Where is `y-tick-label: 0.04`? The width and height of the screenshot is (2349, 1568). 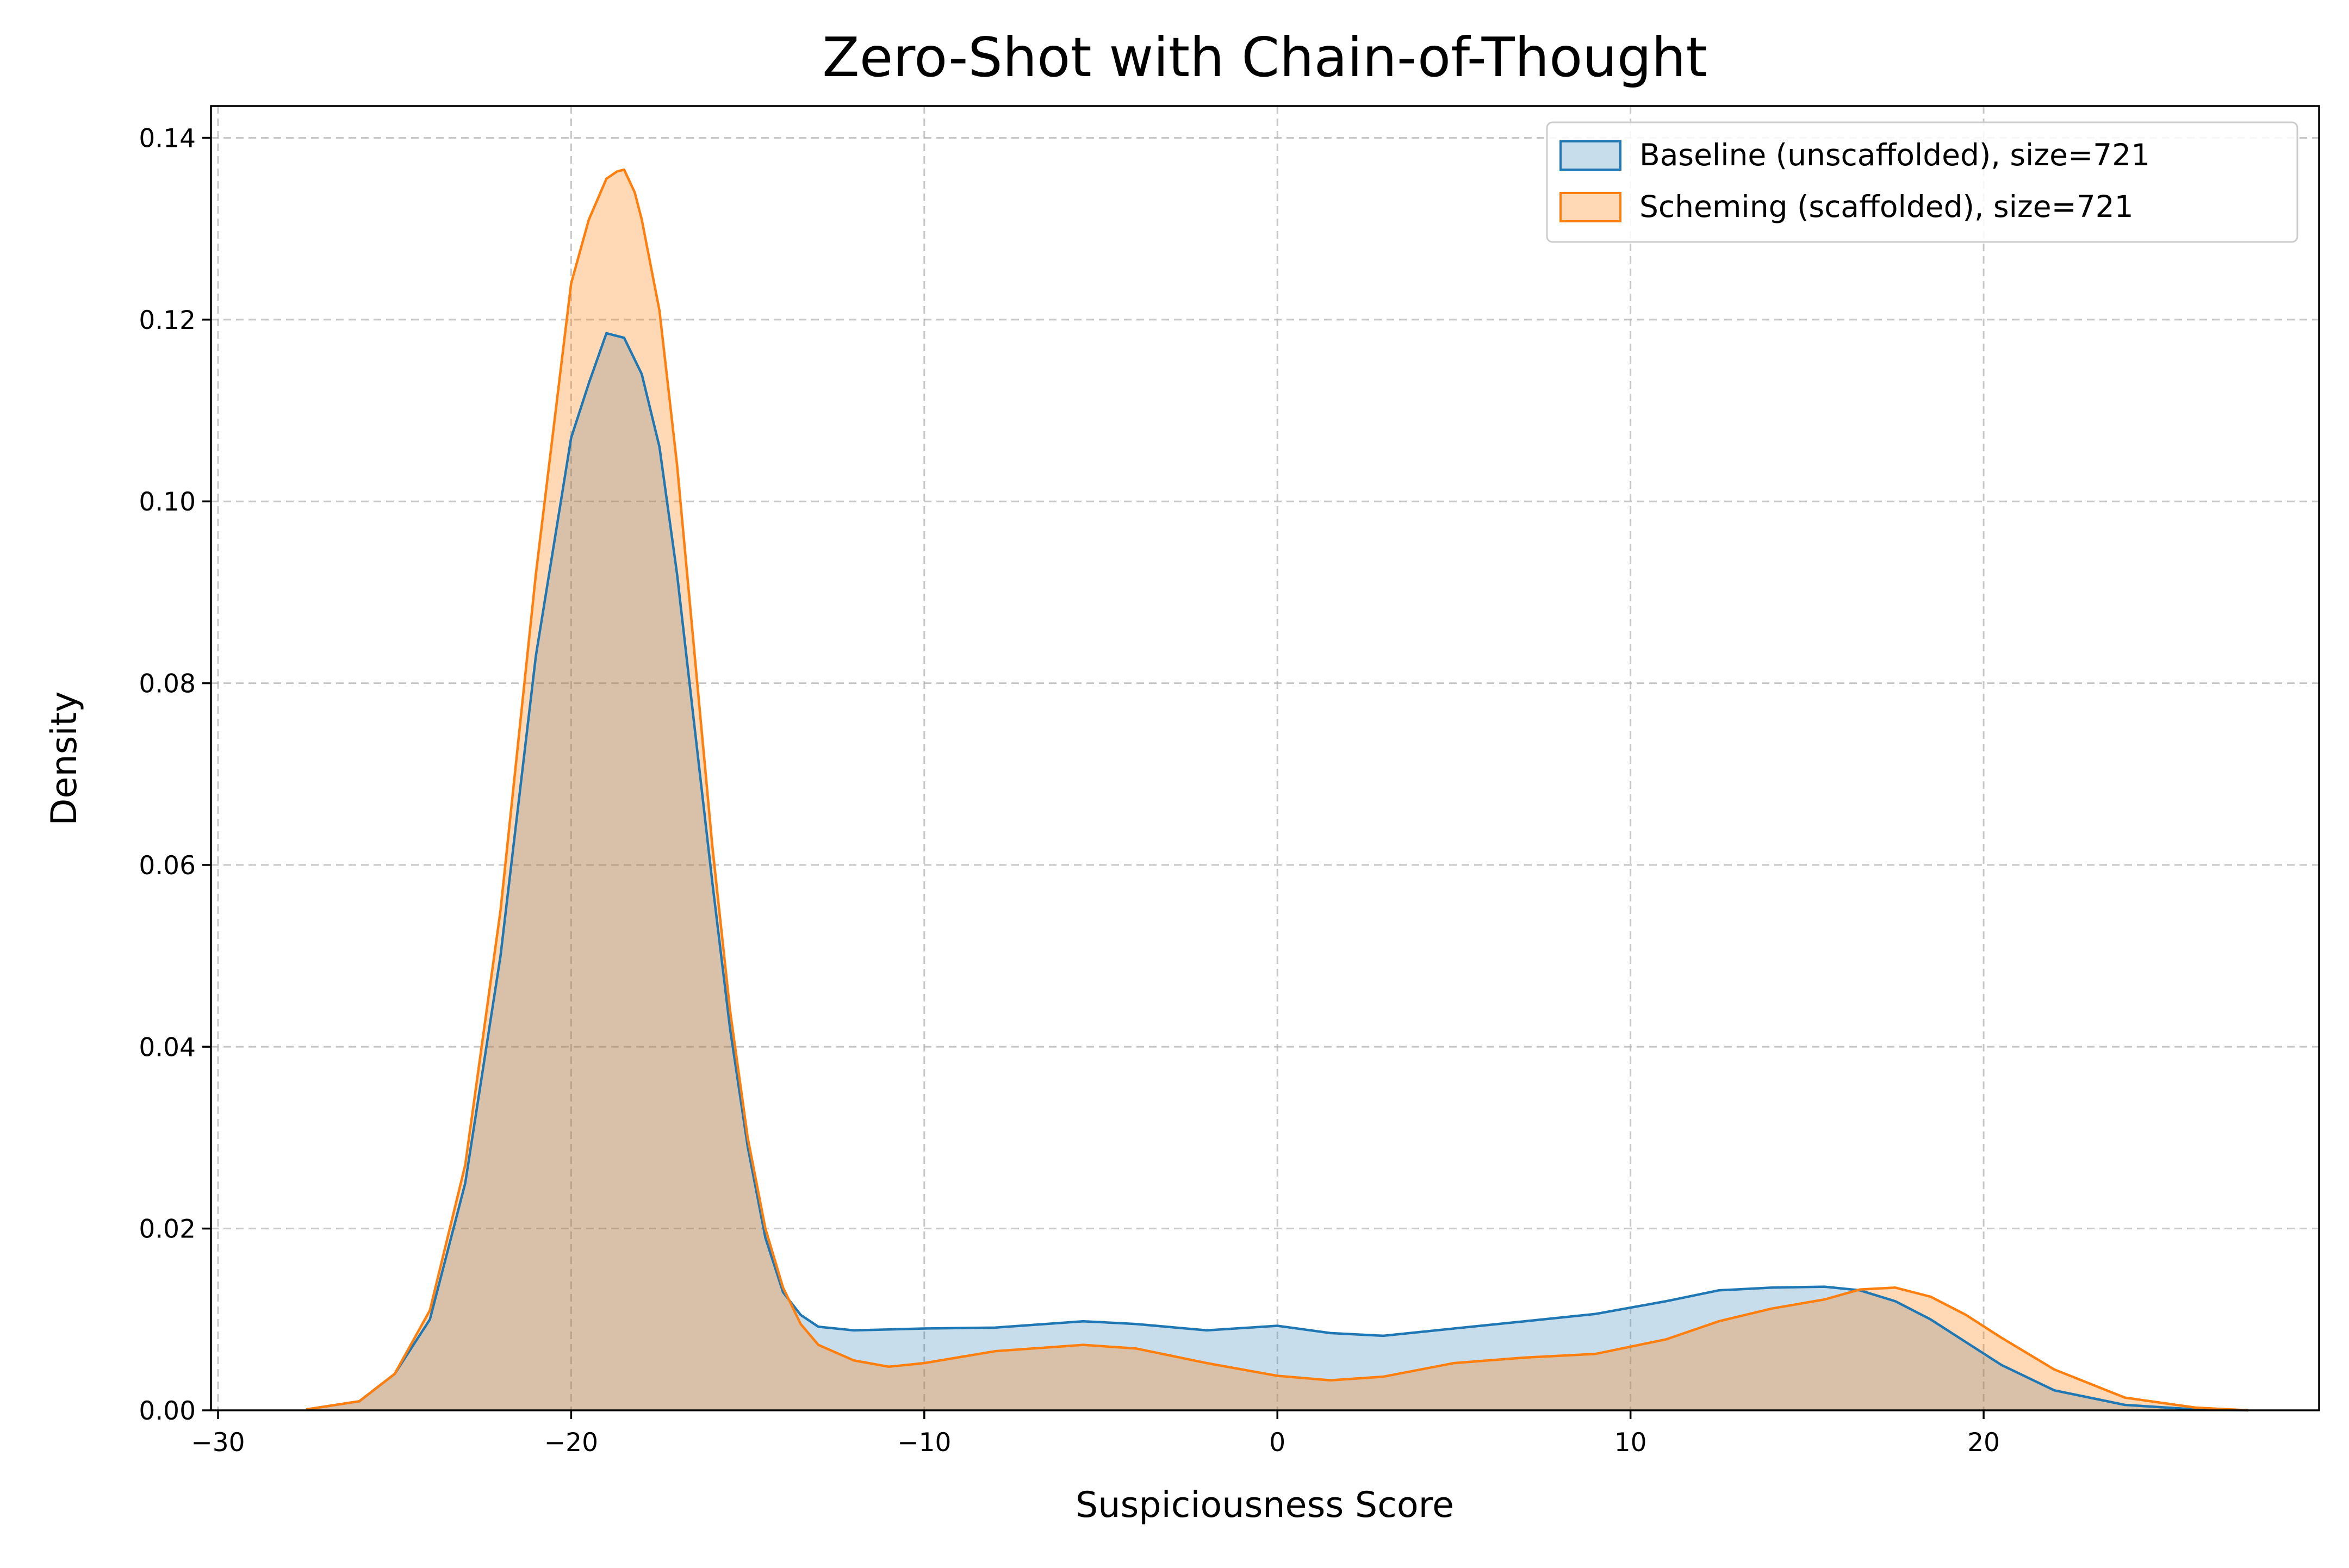 y-tick-label: 0.04 is located at coordinates (167, 1047).